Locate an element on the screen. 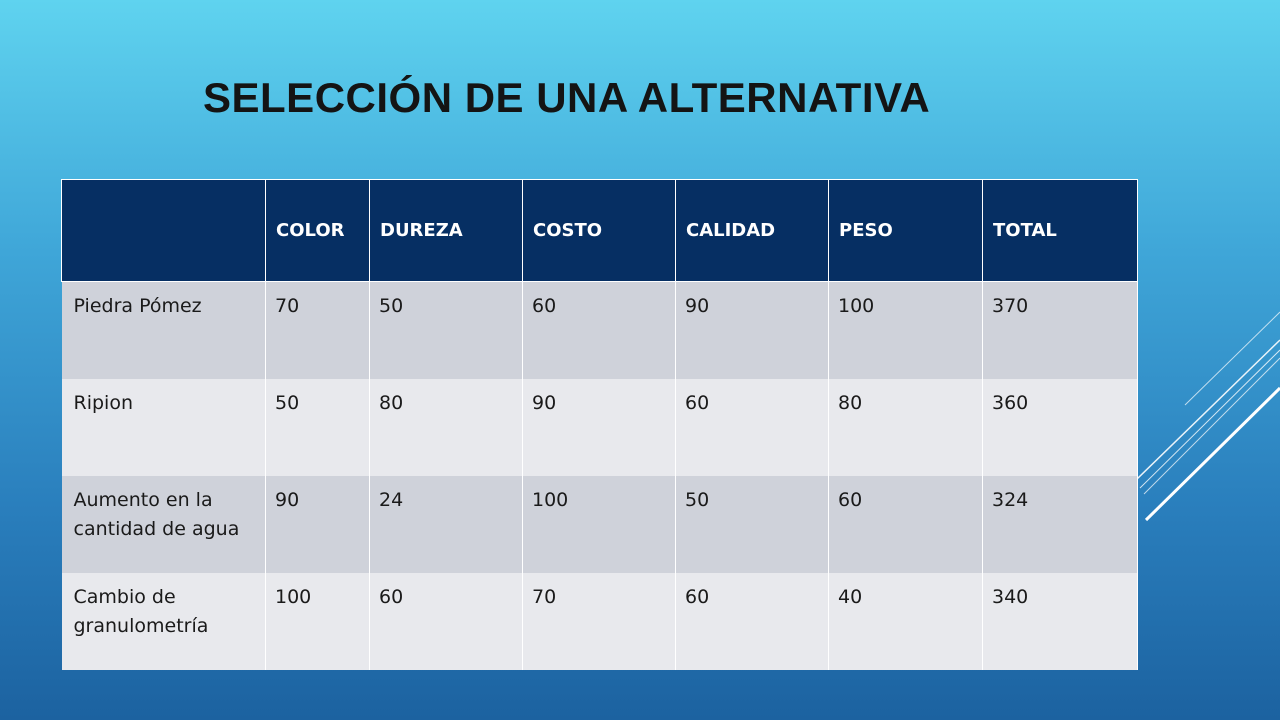 This screenshot has height=720, width=1280. cell-total: 360 is located at coordinates (1060, 427).